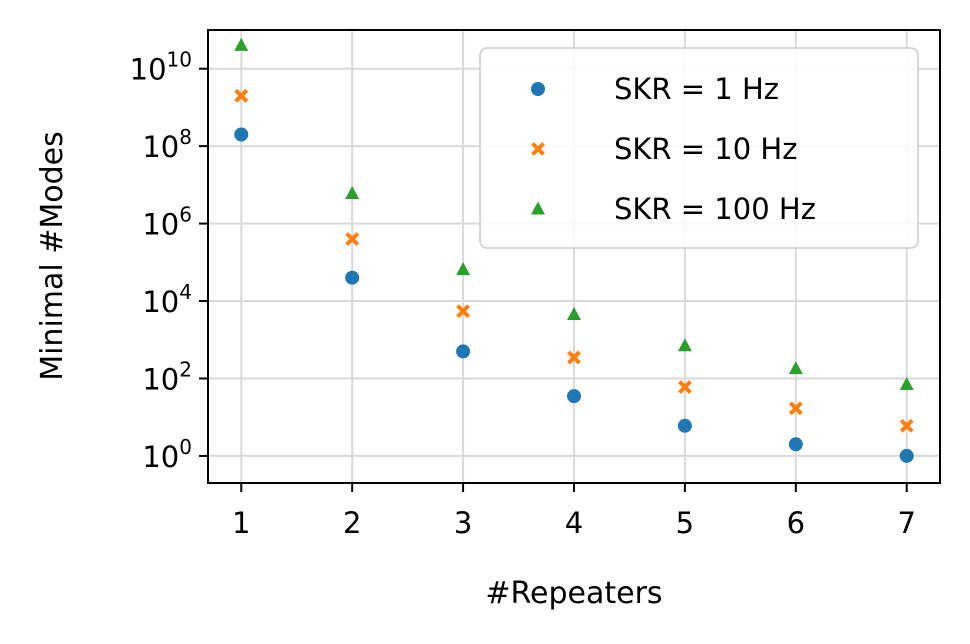 This screenshot has width=970, height=644. I want to click on legend: SKR = 1 Hz SKR = 10 Hz SKR = 100 Hz, so click(699, 148).